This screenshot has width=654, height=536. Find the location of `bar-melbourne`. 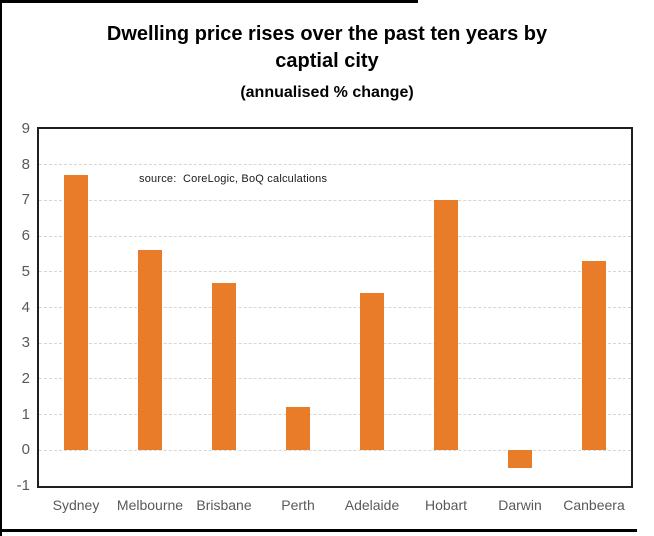

bar-melbourne is located at coordinates (150, 350).